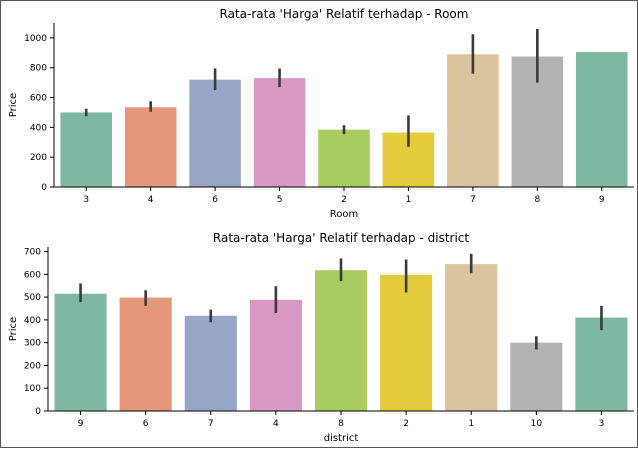  What do you see at coordinates (32, 344) in the screenshot?
I see `y-tick-label: 300` at bounding box center [32, 344].